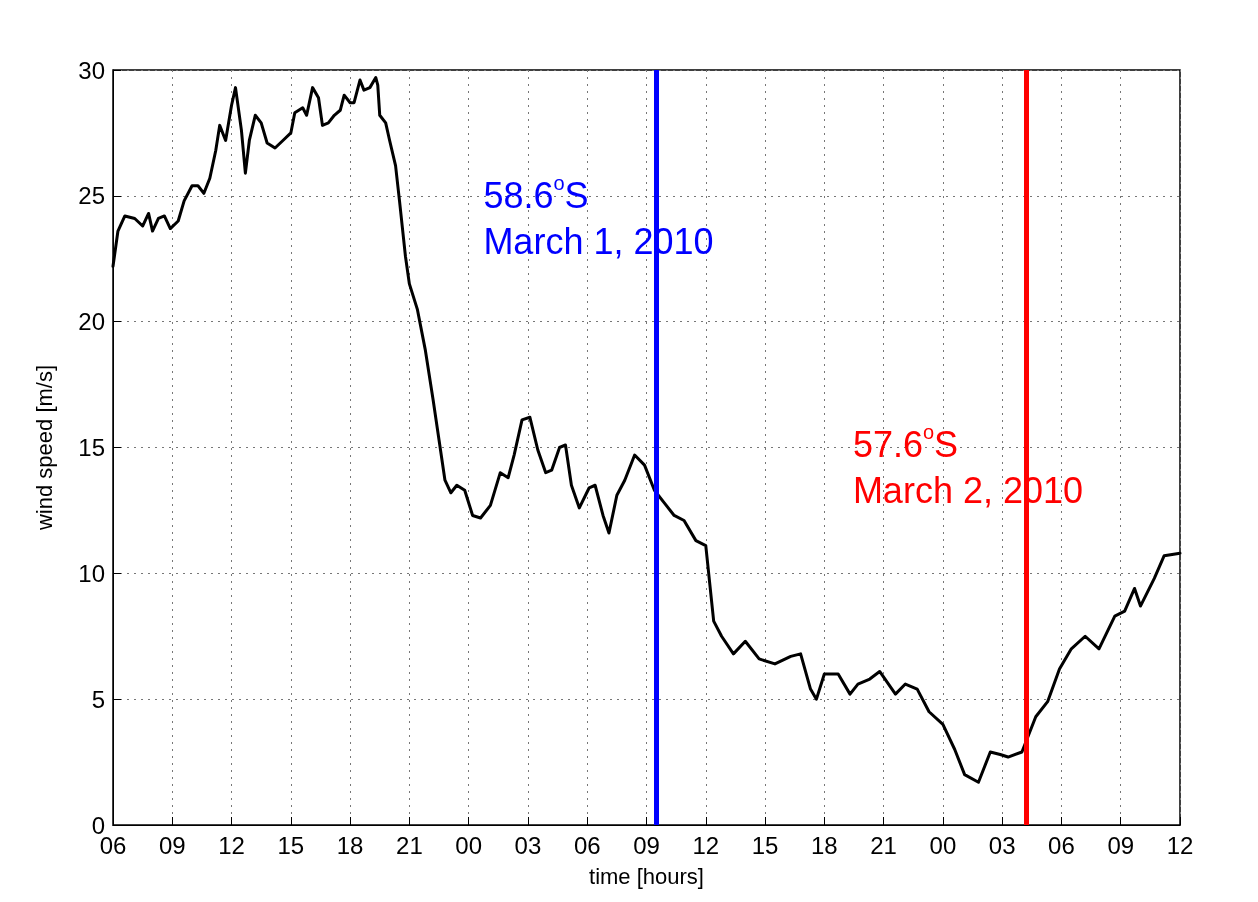 Image resolution: width=1258 pixels, height=902 pixels. I want to click on y-tick-label: 25, so click(91, 196).